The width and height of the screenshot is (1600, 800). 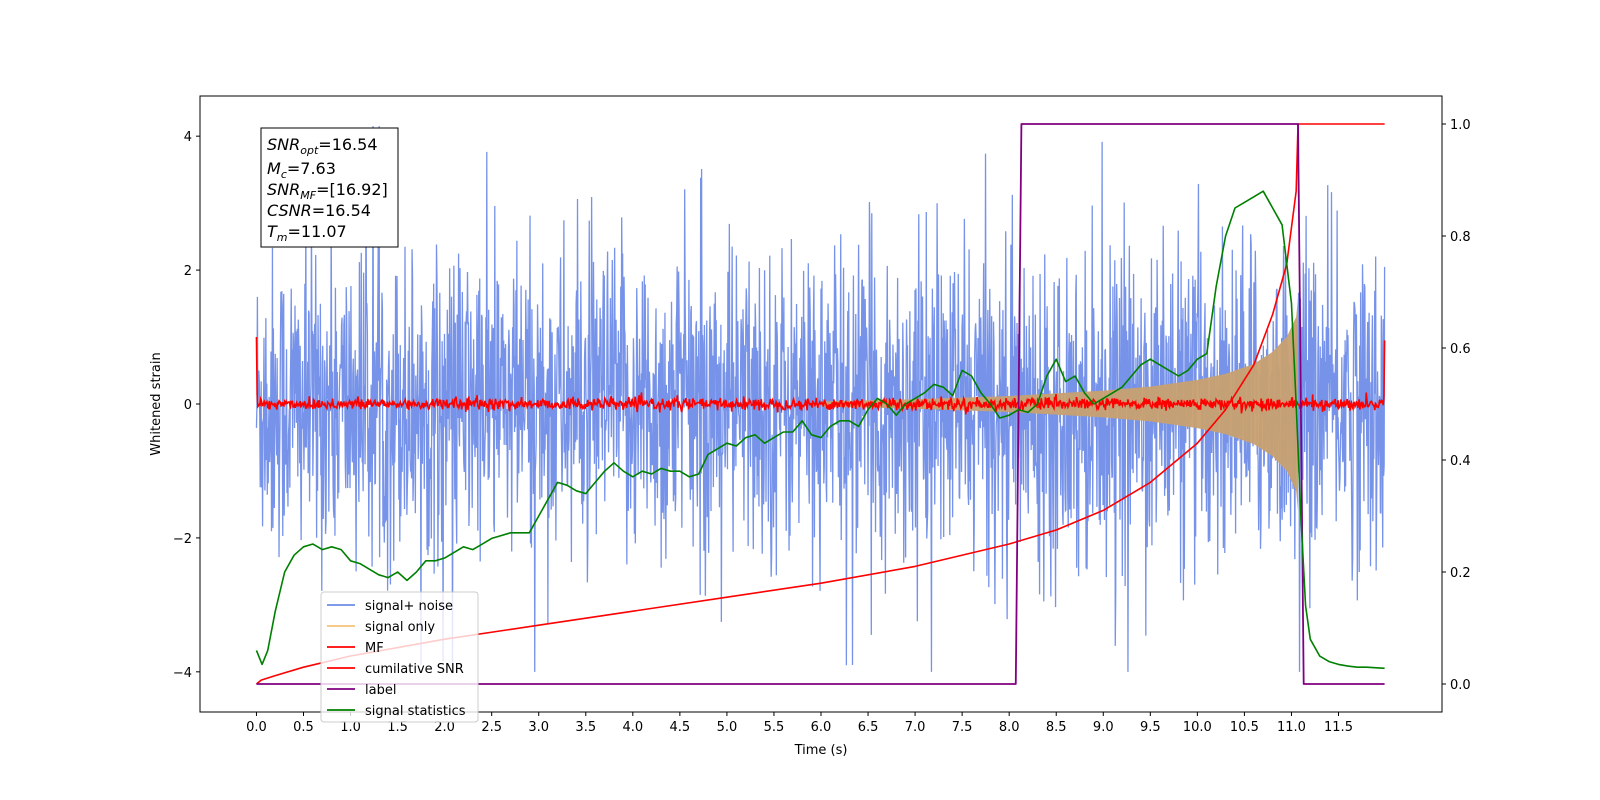 What do you see at coordinates (821, 750) in the screenshot?
I see `x-axis-label: Time (s)` at bounding box center [821, 750].